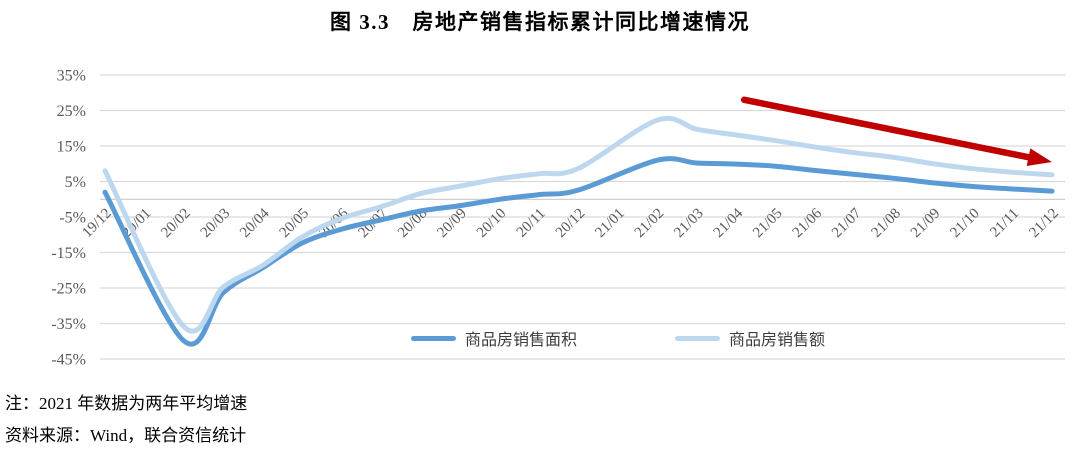 The image size is (1080, 457). What do you see at coordinates (729, 223) in the screenshot?
I see `svg-text: 21/04` at bounding box center [729, 223].